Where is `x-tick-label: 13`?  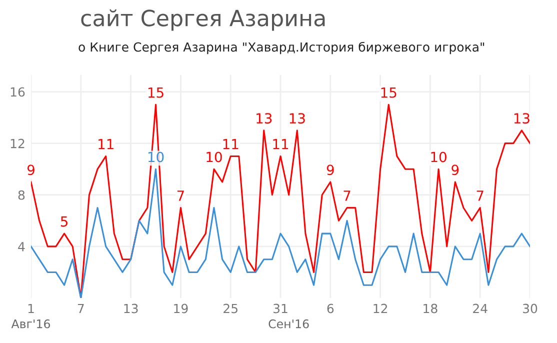
x-tick-label: 13 is located at coordinates (131, 309).